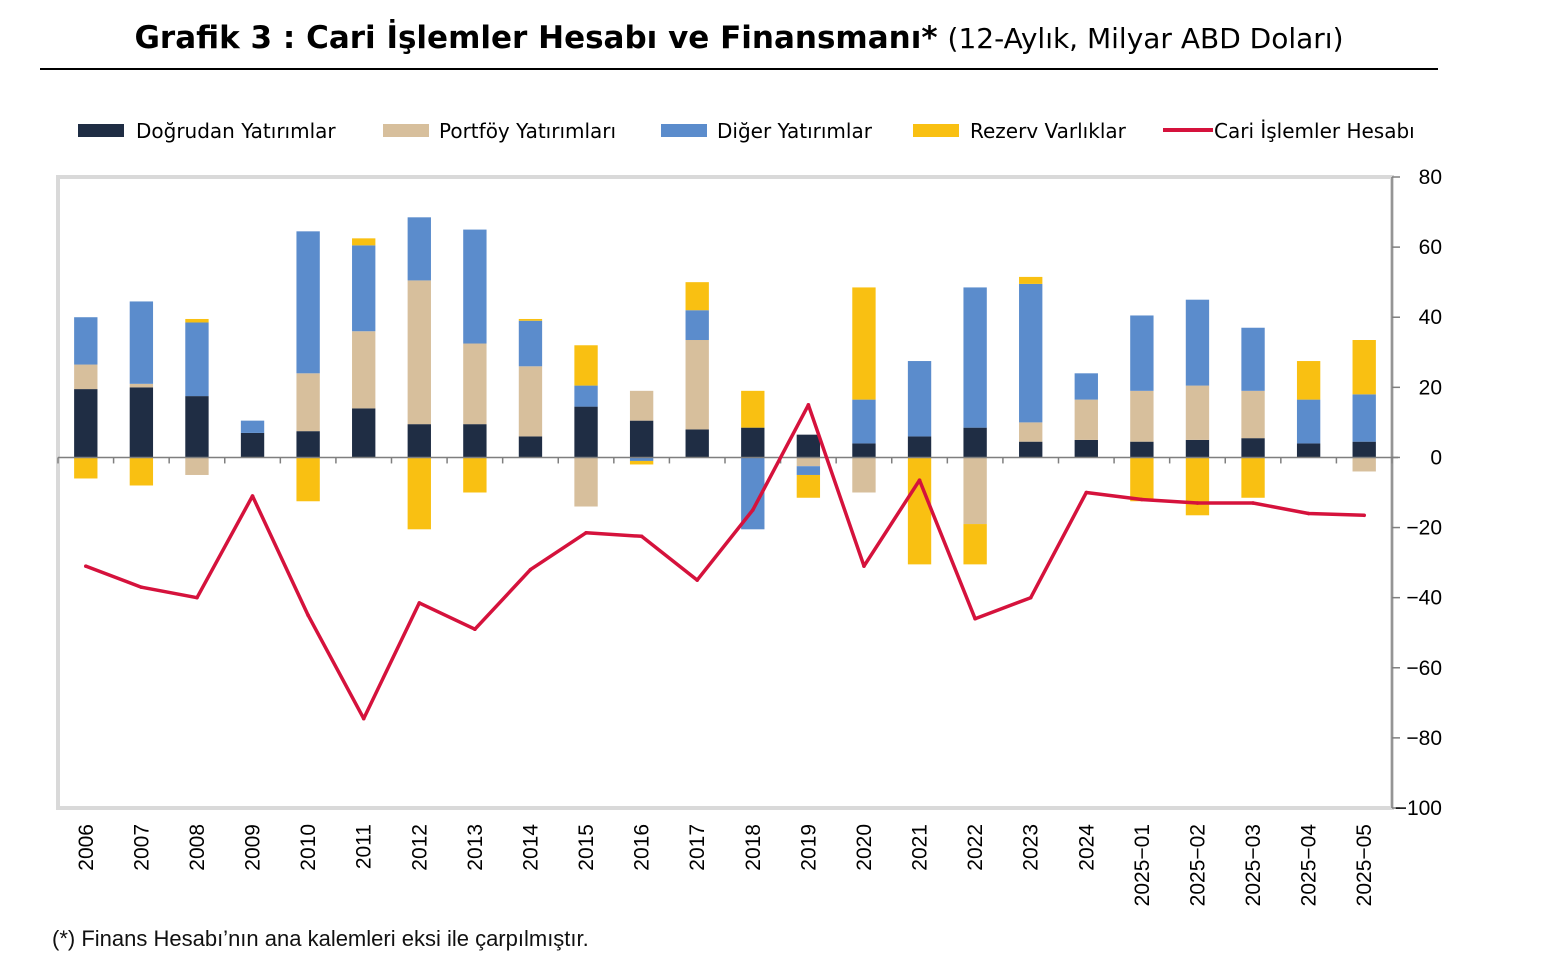 This screenshot has height=972, width=1566. I want to click on title-underline, so click(739, 69).